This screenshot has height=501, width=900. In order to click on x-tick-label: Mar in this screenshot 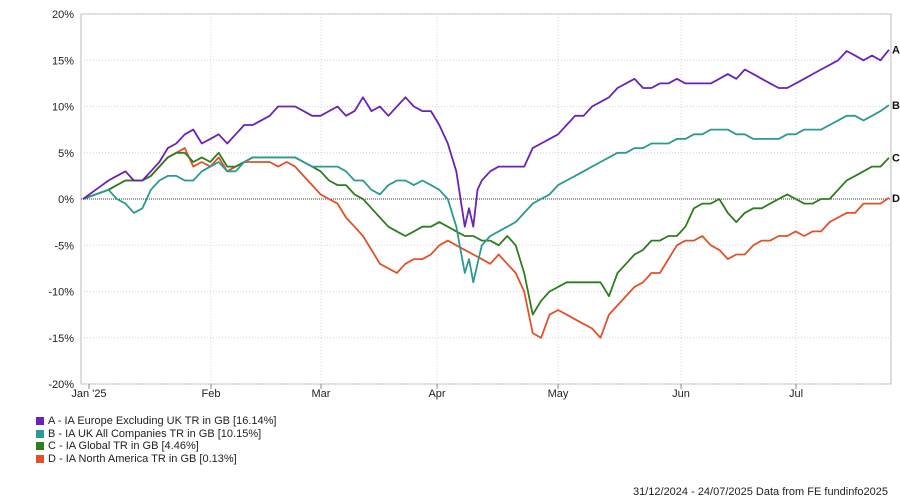, I will do `click(321, 394)`.